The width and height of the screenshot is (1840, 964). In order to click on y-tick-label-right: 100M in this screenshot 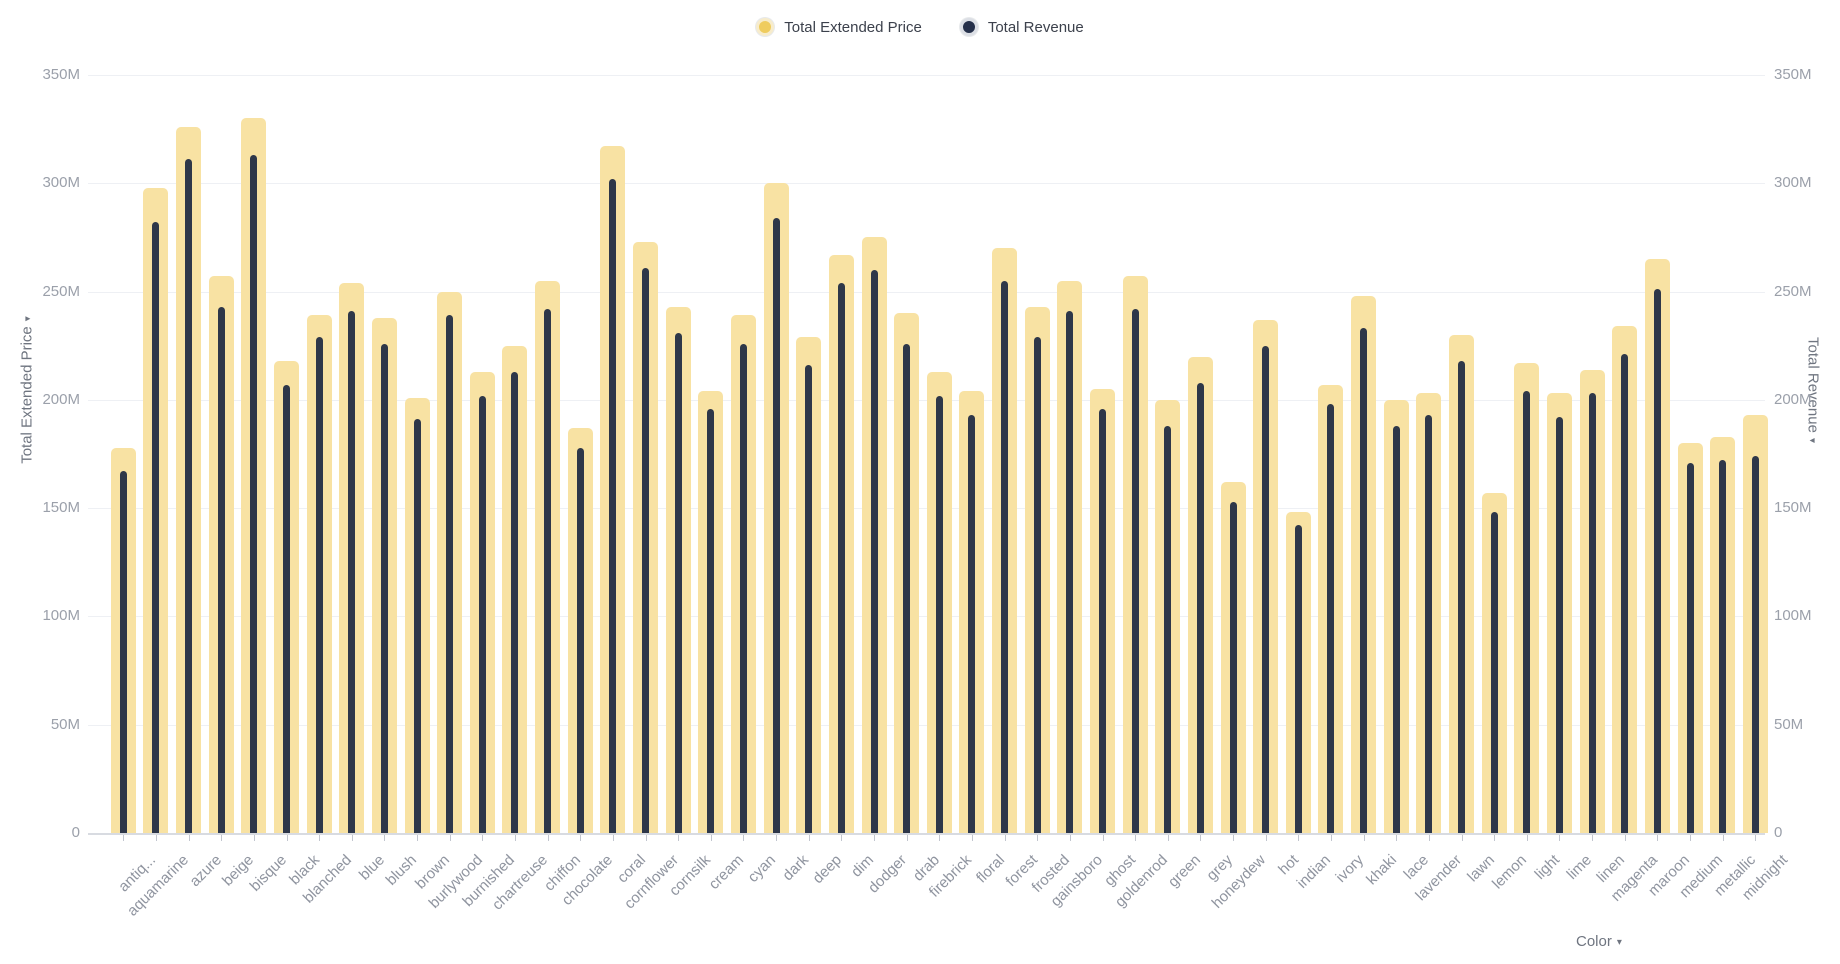, I will do `click(1793, 616)`.